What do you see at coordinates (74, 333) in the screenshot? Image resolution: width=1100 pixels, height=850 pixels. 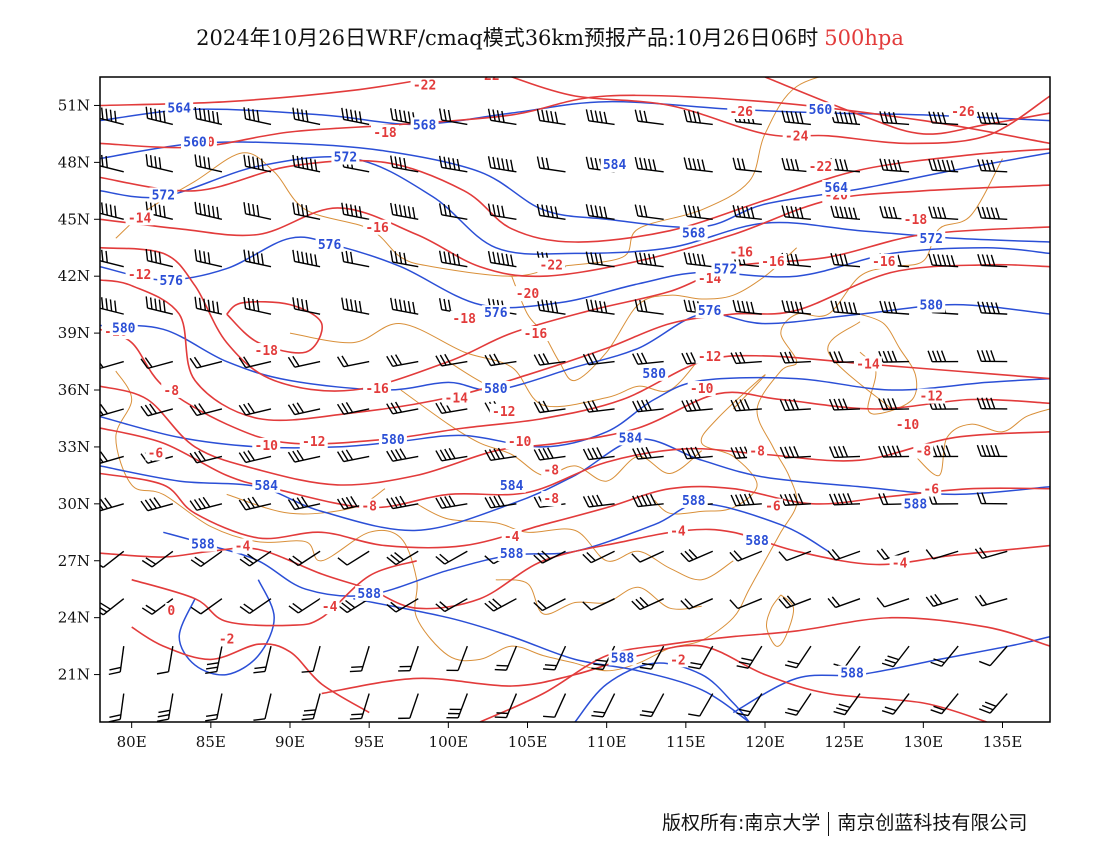 I see `lat-label: 39N` at bounding box center [74, 333].